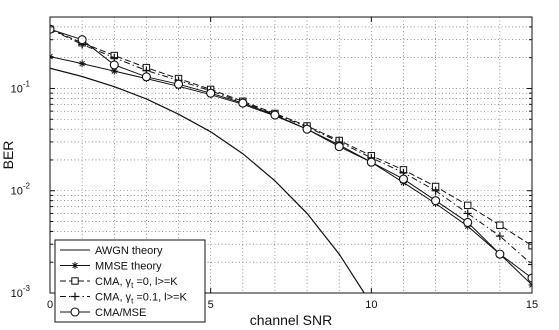  Describe the element at coordinates (21, 190) in the screenshot. I see `y-tick-label: 10⁻²` at that location.